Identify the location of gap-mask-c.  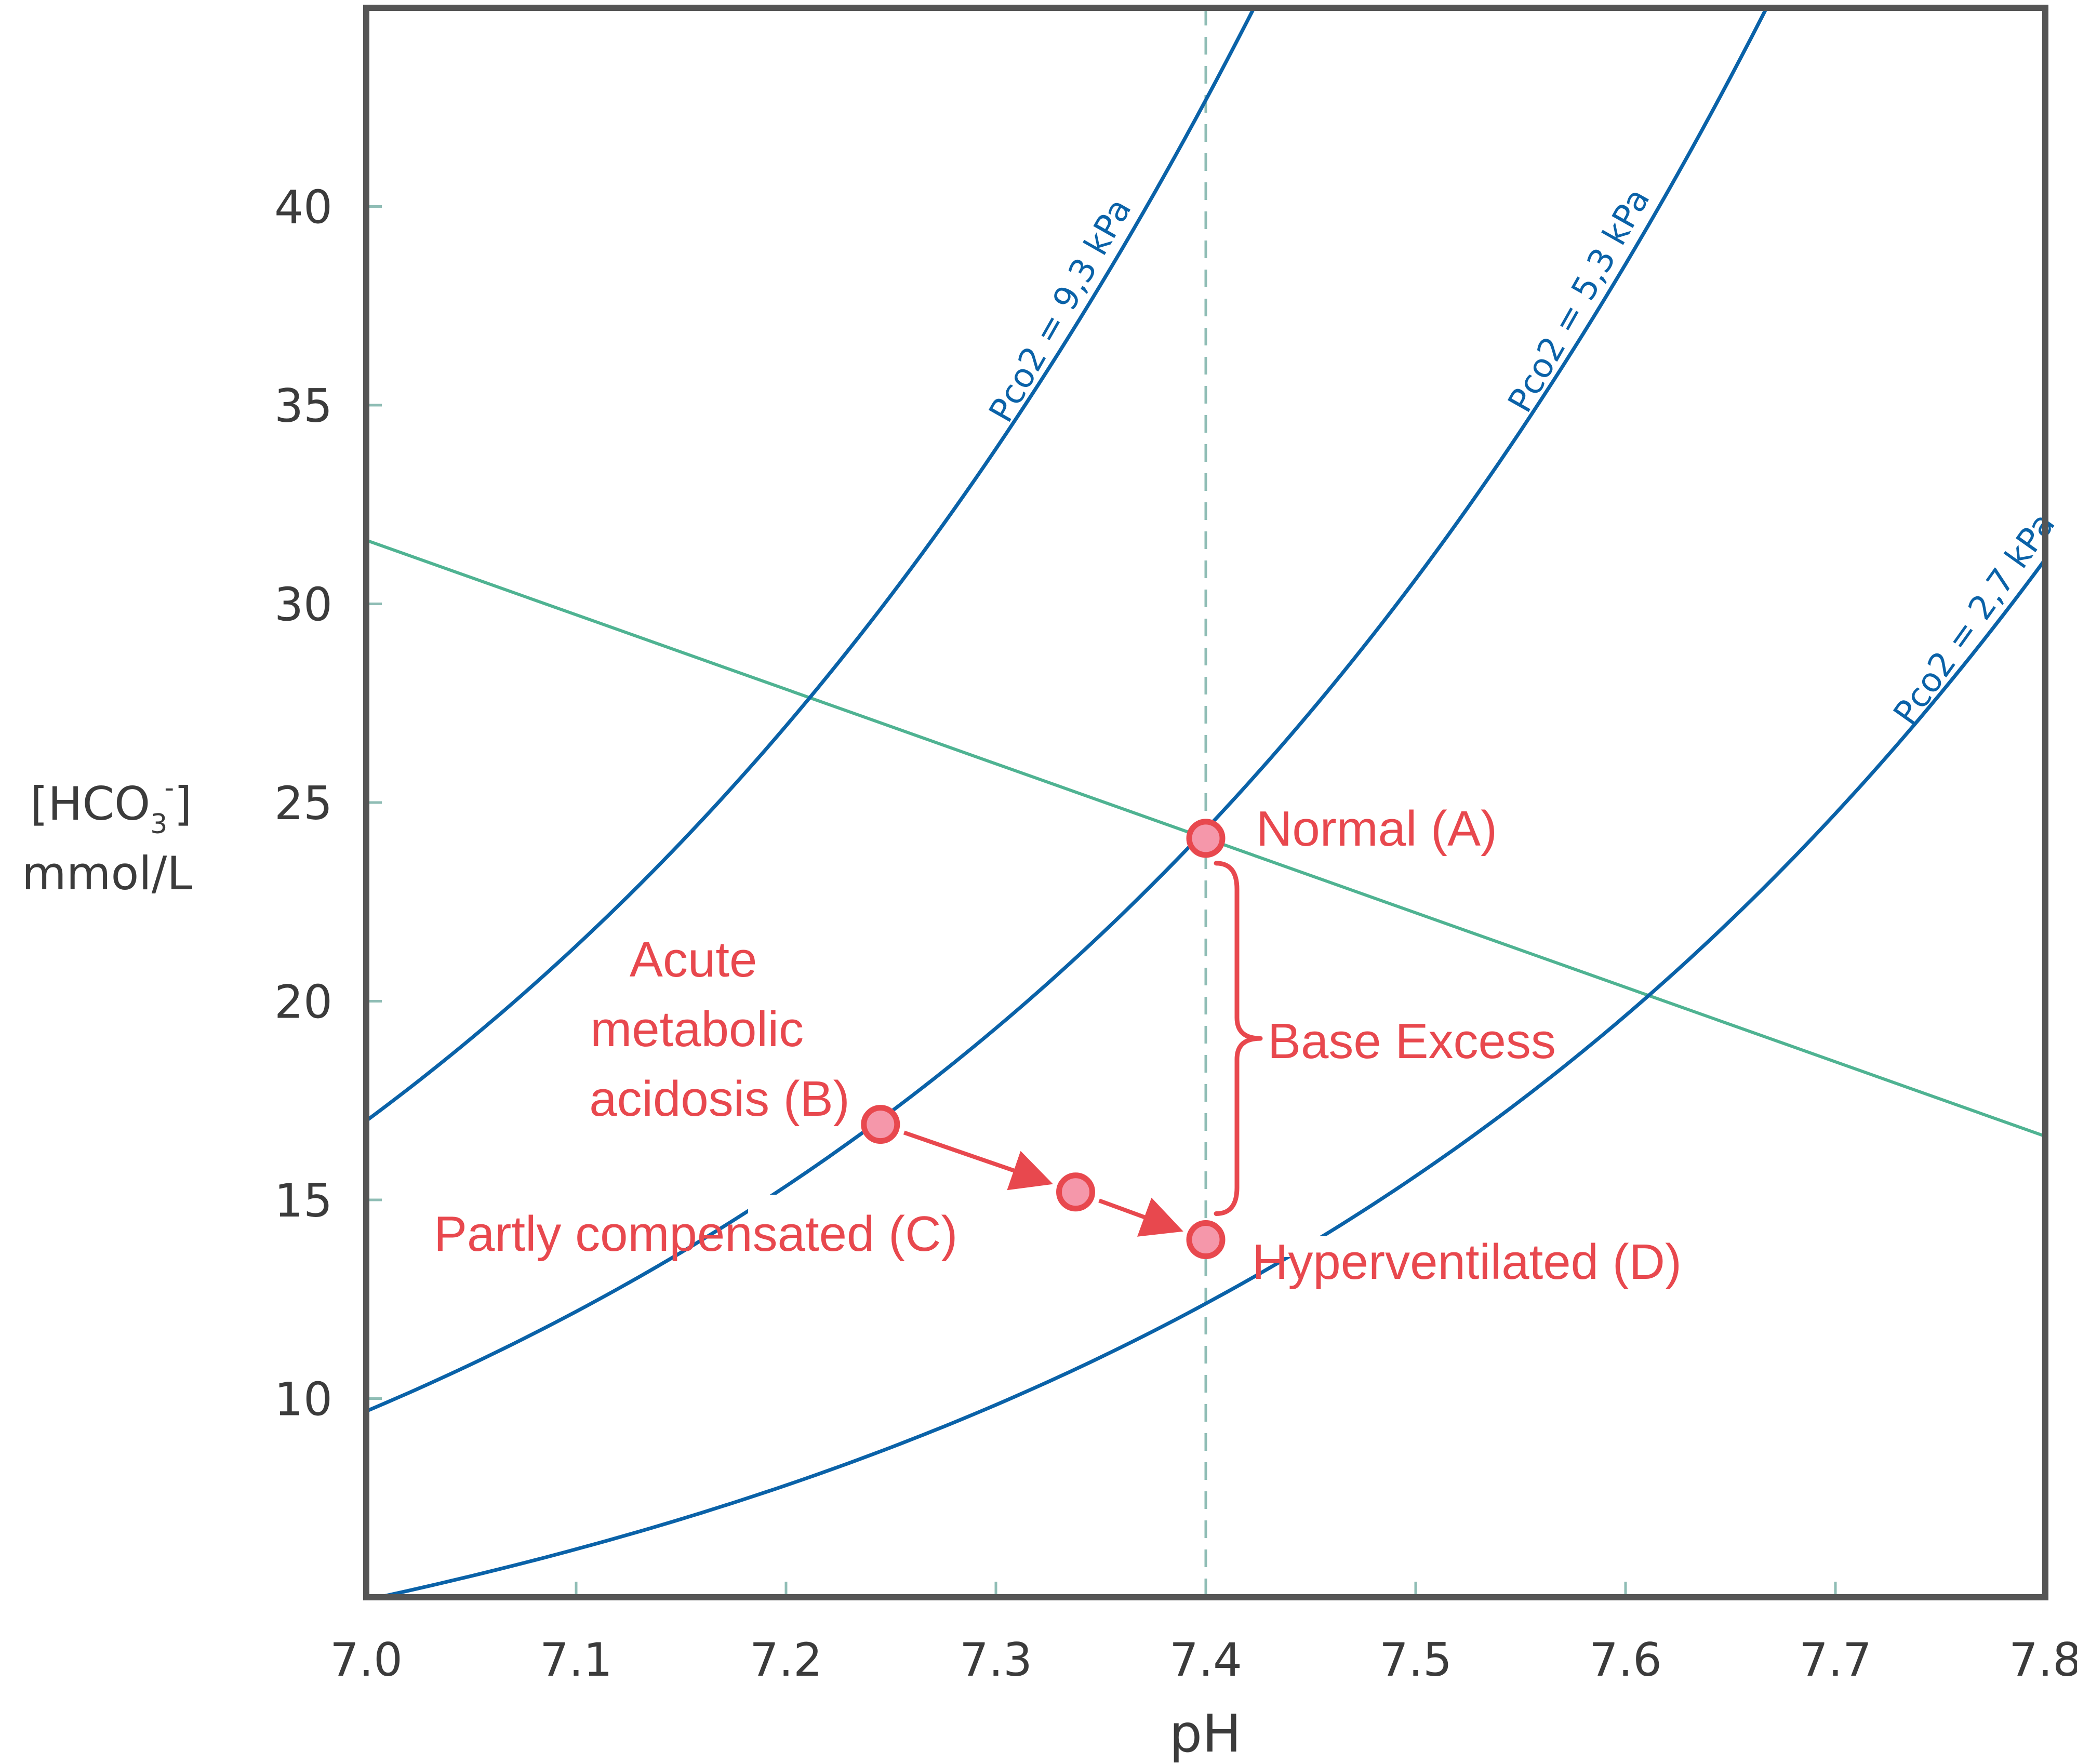
(898, 1228).